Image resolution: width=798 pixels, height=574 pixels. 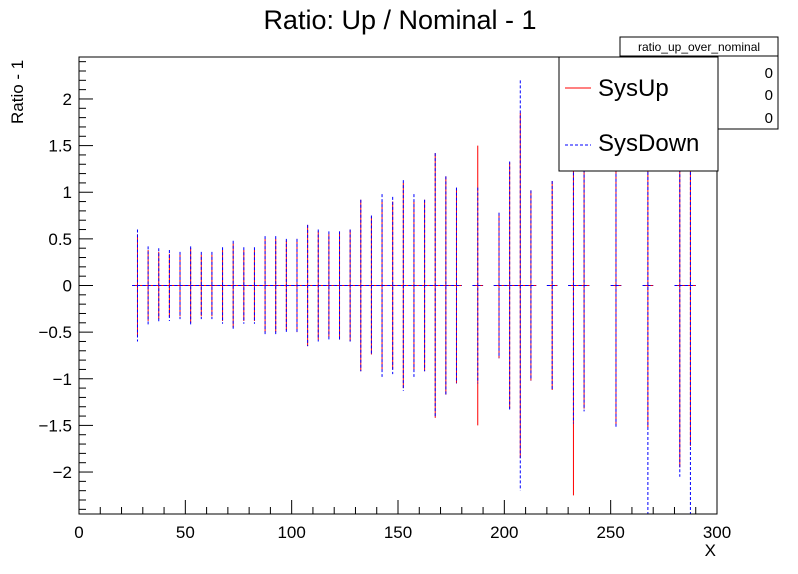 What do you see at coordinates (55, 425) in the screenshot?
I see `y-tick-label: −1.5` at bounding box center [55, 425].